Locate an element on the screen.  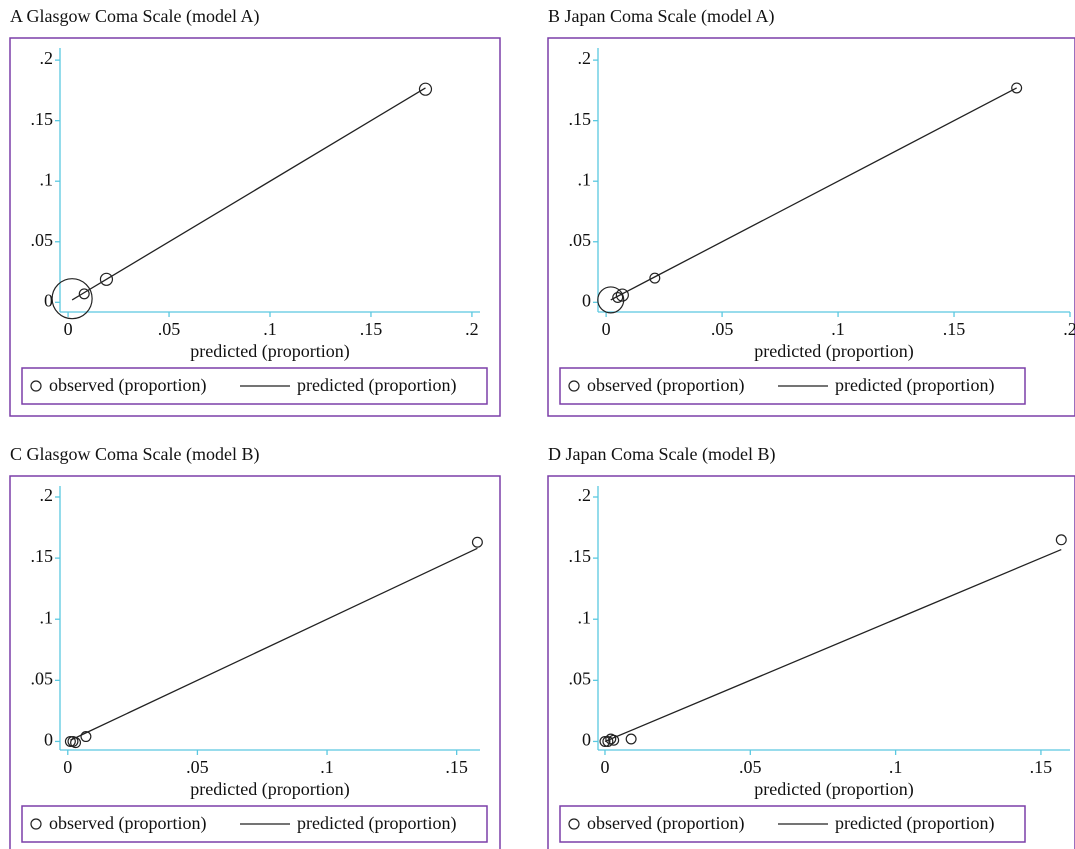
panel-title: C Glasgow Coma Scale (model B) is located at coordinates (134, 454).